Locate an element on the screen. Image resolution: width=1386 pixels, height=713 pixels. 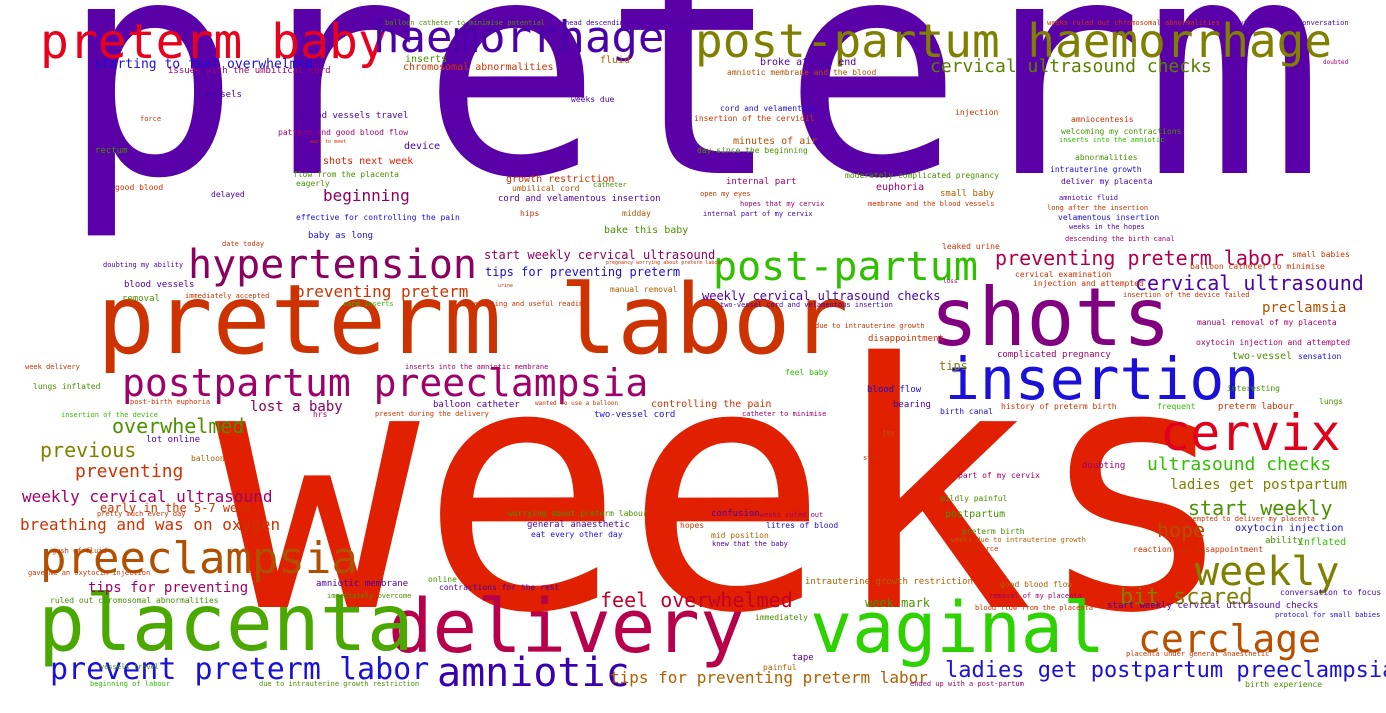
word: blood flow from the placenta is located at coordinates (1034, 608).